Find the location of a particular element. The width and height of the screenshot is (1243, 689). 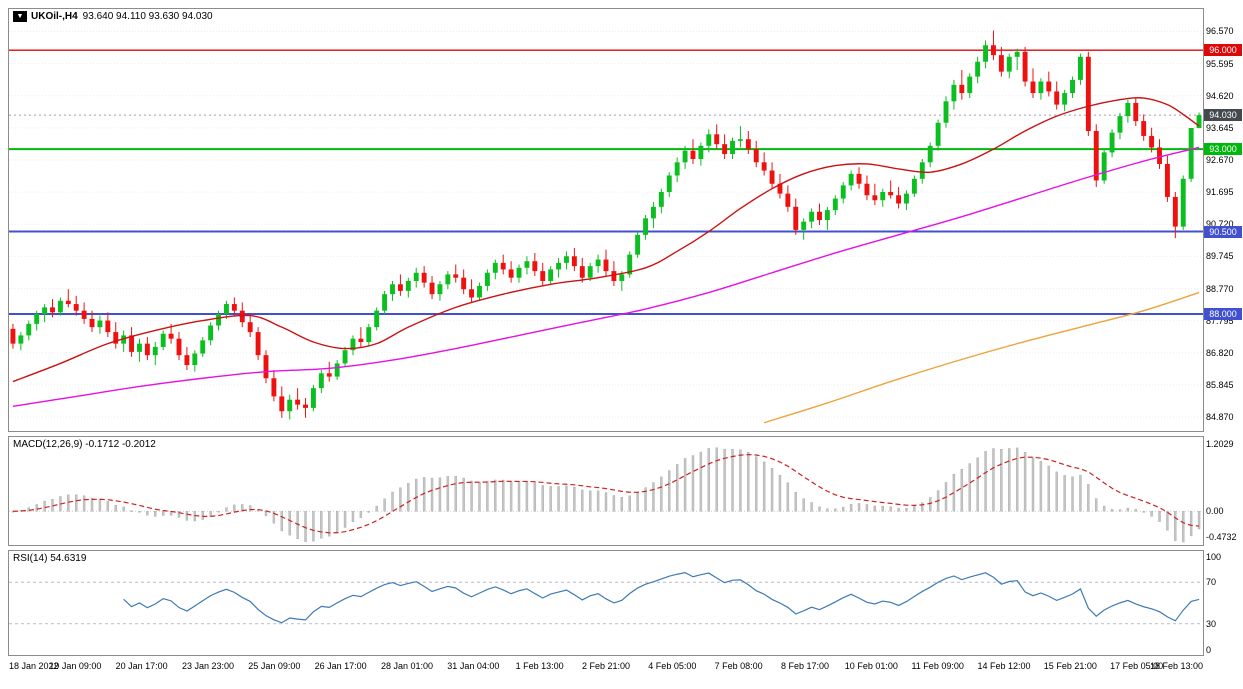

time-tick-label: 20 Jan 17:00 is located at coordinates (141, 666).